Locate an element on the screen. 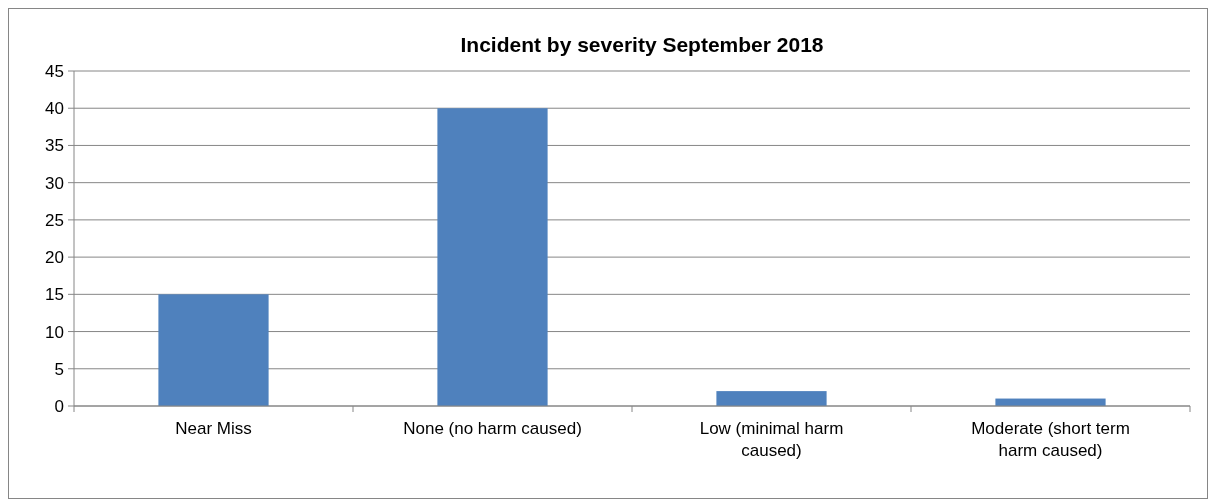  y-tick-label: 35 is located at coordinates (54, 146).